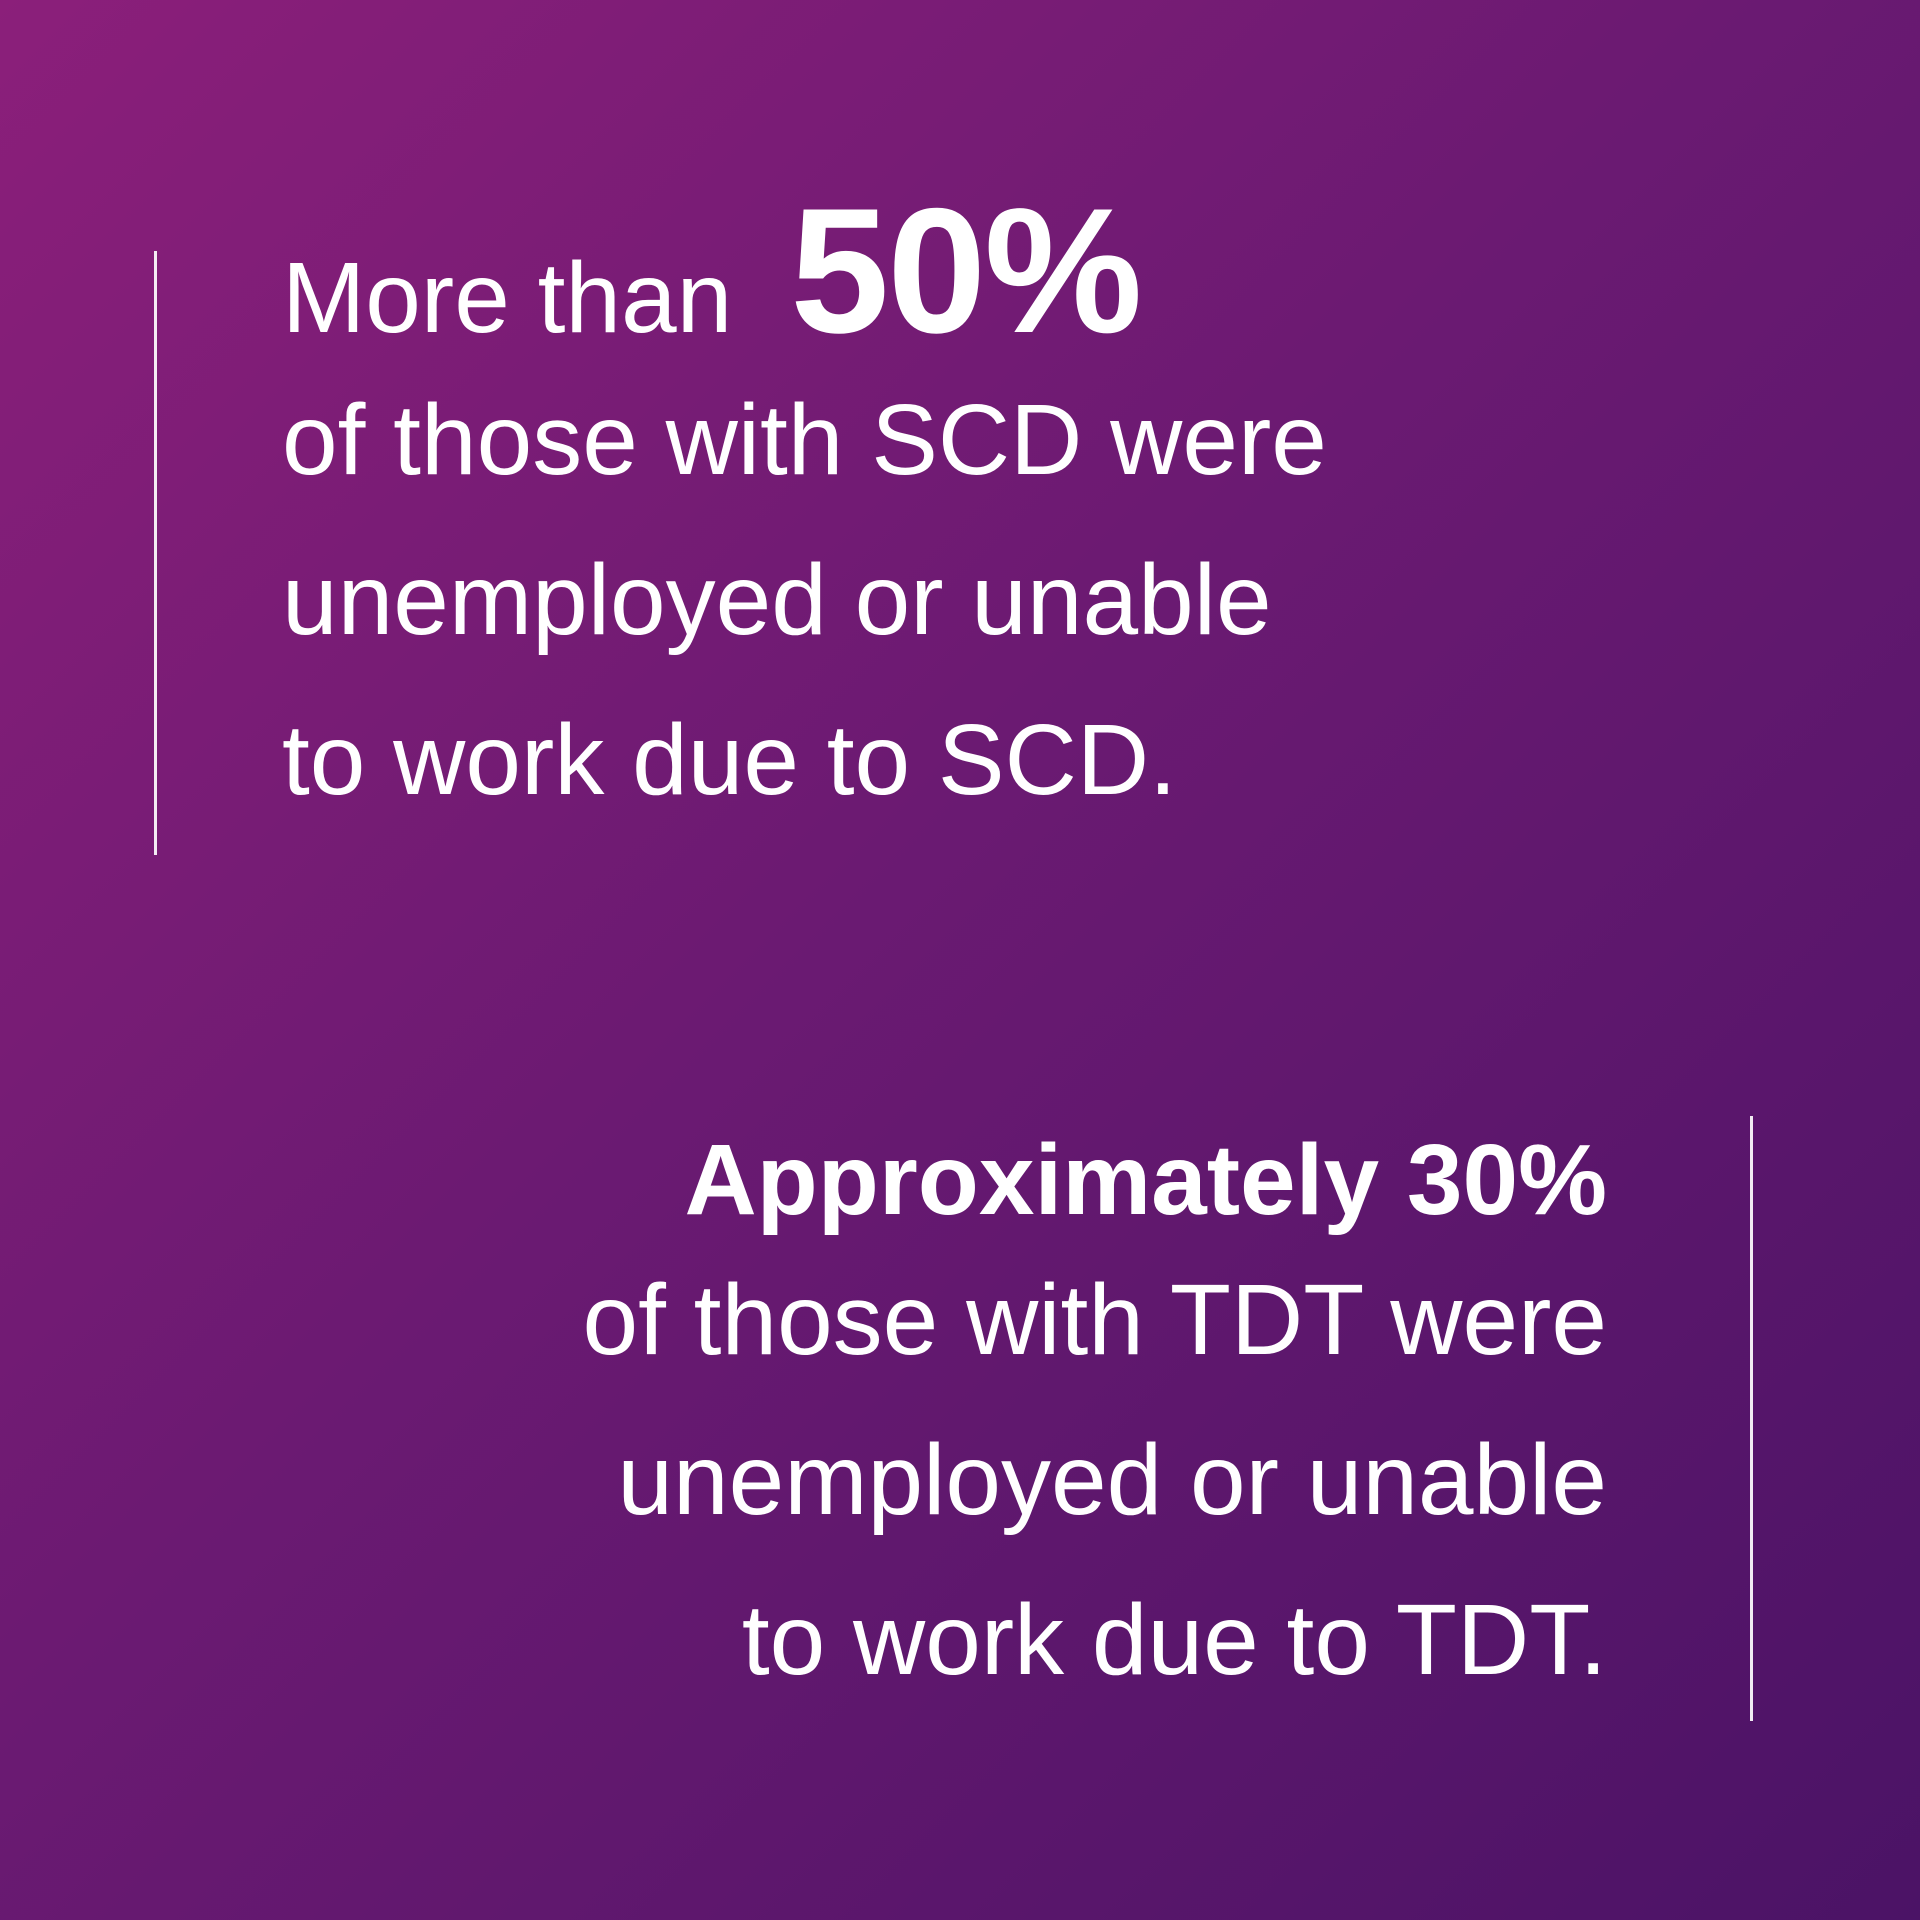  What do you see at coordinates (1094, 1320) in the screenshot?
I see `tdt-line-1: of those with TDT were` at bounding box center [1094, 1320].